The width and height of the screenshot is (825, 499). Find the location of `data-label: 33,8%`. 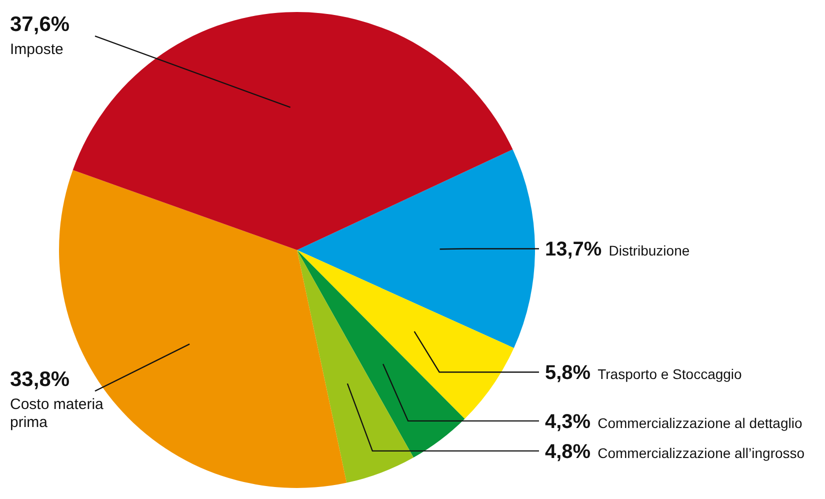

data-label: 33,8% is located at coordinates (40, 380).